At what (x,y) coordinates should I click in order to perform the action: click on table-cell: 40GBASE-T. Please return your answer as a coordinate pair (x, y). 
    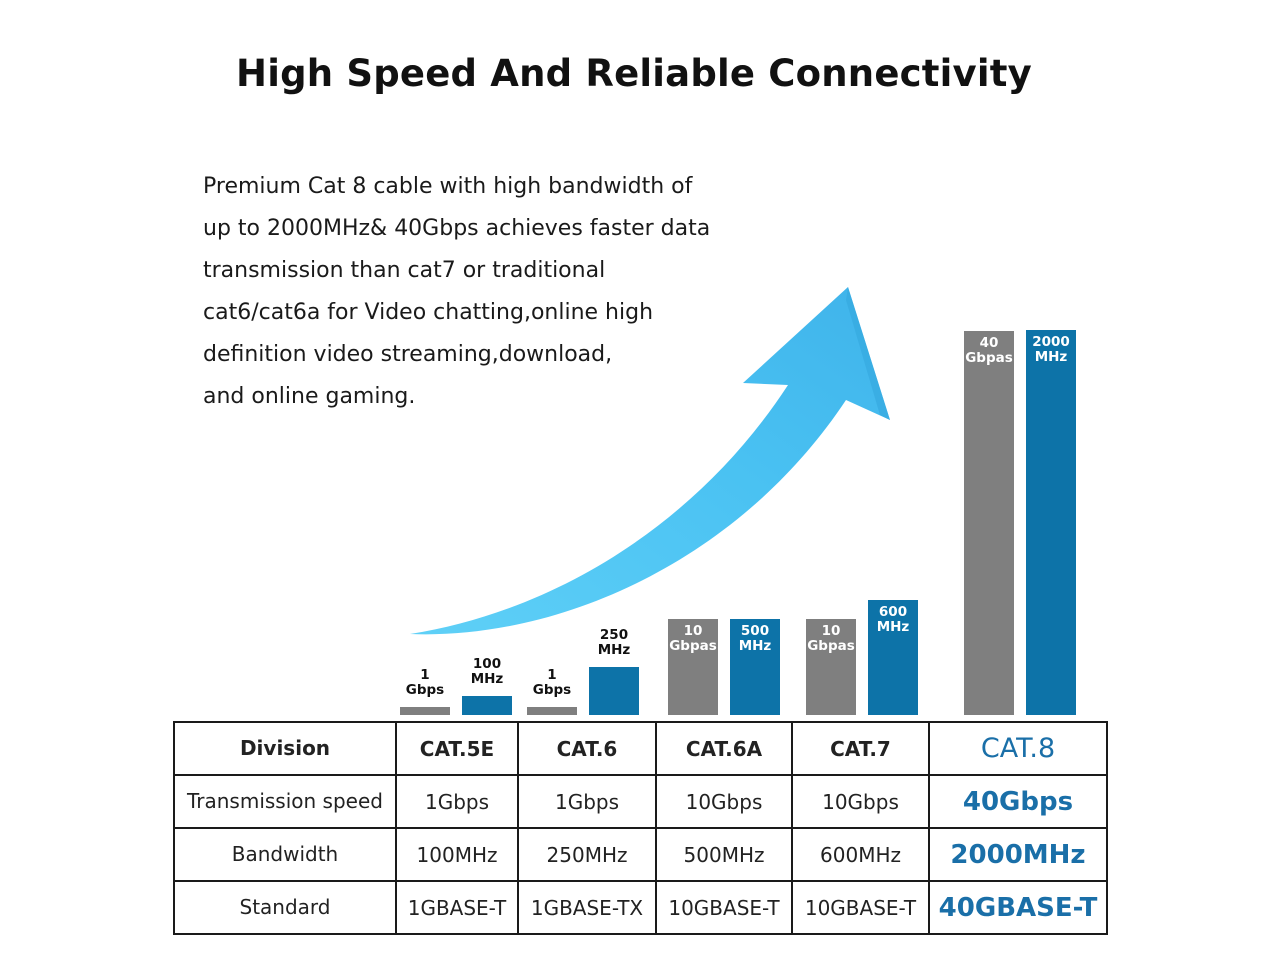
    Looking at the image, I should click on (1018, 907).